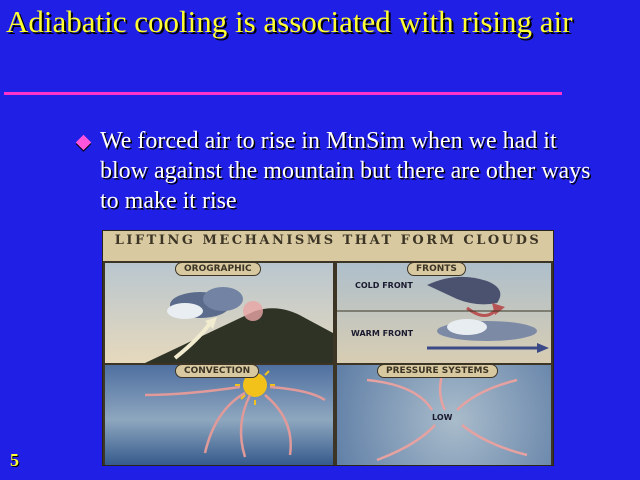  I want to click on sun-icon, so click(255, 385).